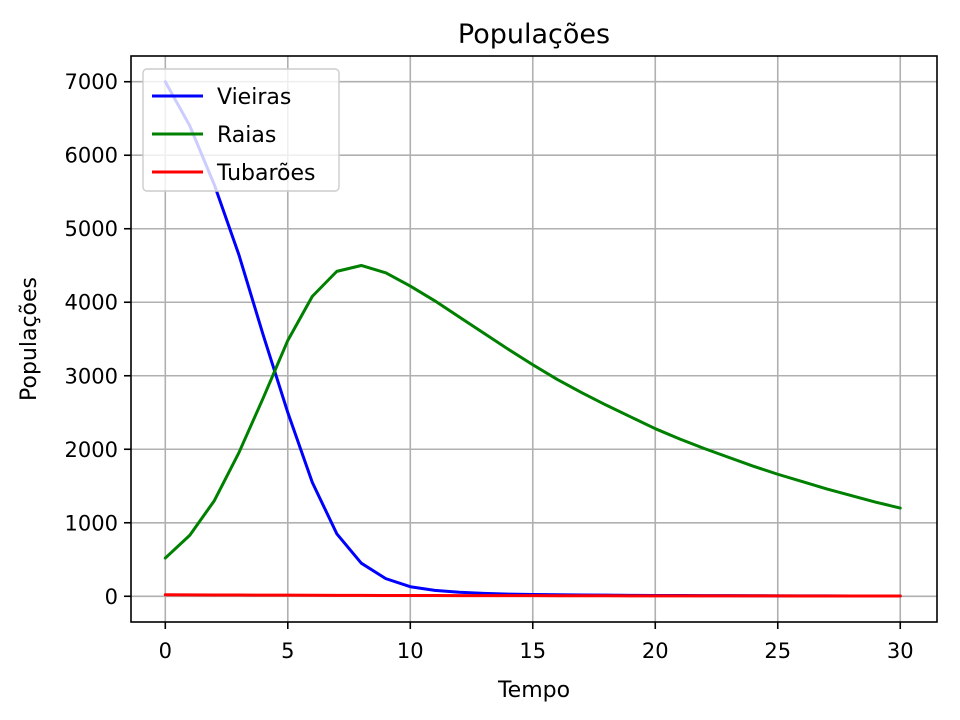 This screenshot has height=720, width=960. What do you see at coordinates (111, 597) in the screenshot?
I see `y-tick-label-0: 0` at bounding box center [111, 597].